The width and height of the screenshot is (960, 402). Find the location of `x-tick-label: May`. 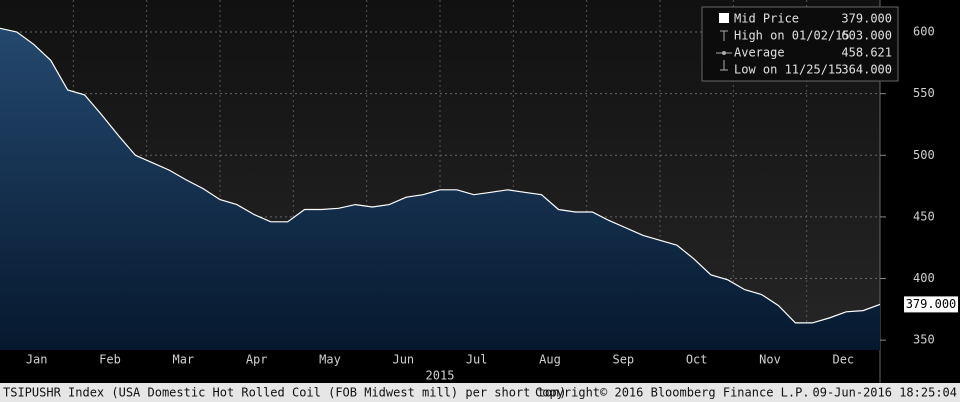

x-tick-label: May is located at coordinates (330, 360).